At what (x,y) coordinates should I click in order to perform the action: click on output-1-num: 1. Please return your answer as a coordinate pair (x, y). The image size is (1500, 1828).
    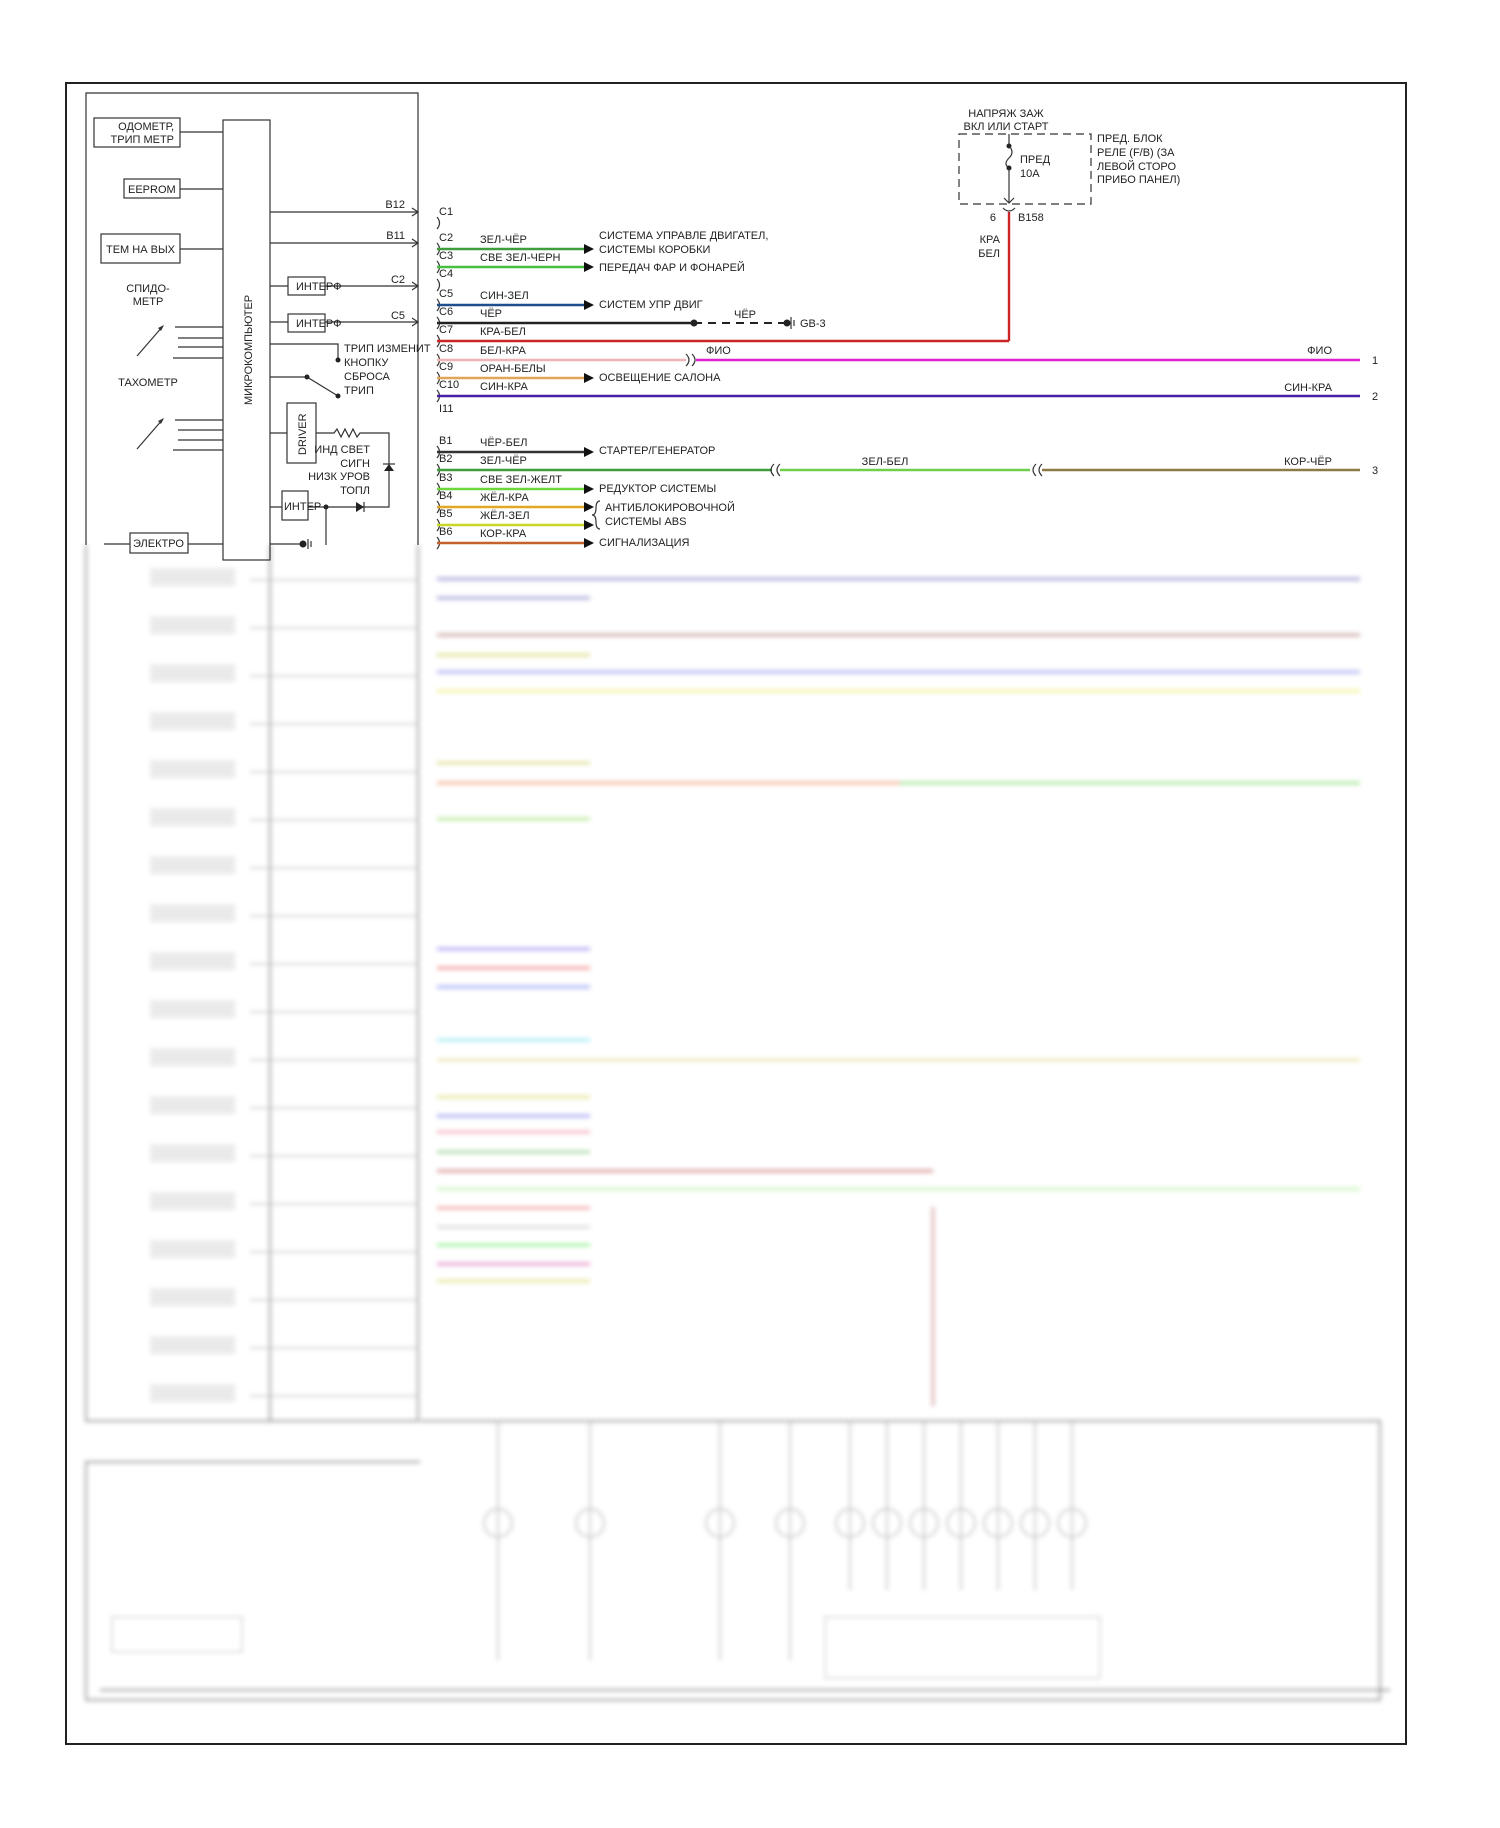
    Looking at the image, I should click on (1375, 361).